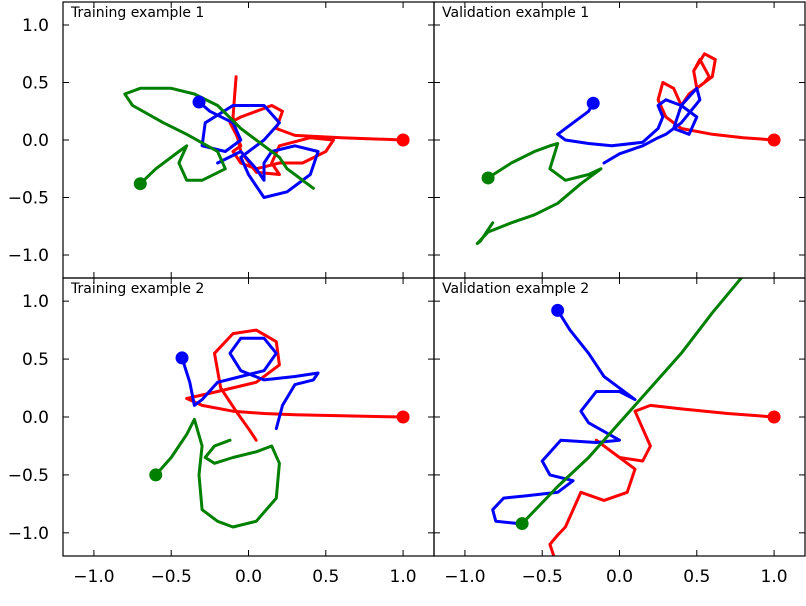  I want to click on panel-title: Training example 2, so click(137, 289).